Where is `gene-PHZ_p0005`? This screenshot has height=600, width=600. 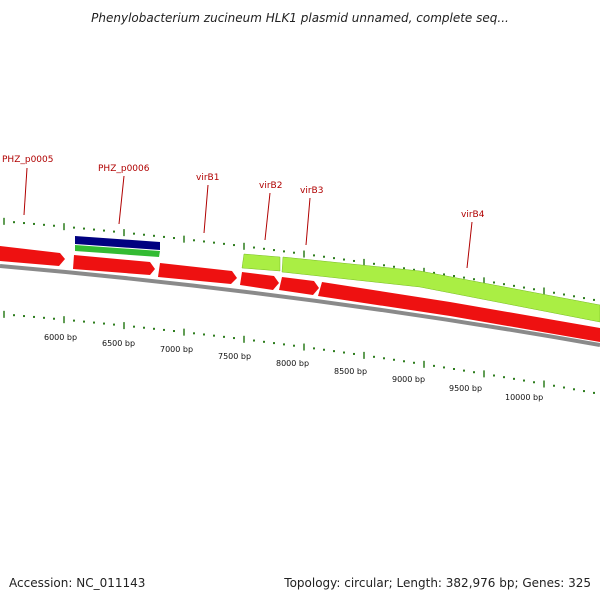
gene-PHZ_p0005 is located at coordinates (32, 256).